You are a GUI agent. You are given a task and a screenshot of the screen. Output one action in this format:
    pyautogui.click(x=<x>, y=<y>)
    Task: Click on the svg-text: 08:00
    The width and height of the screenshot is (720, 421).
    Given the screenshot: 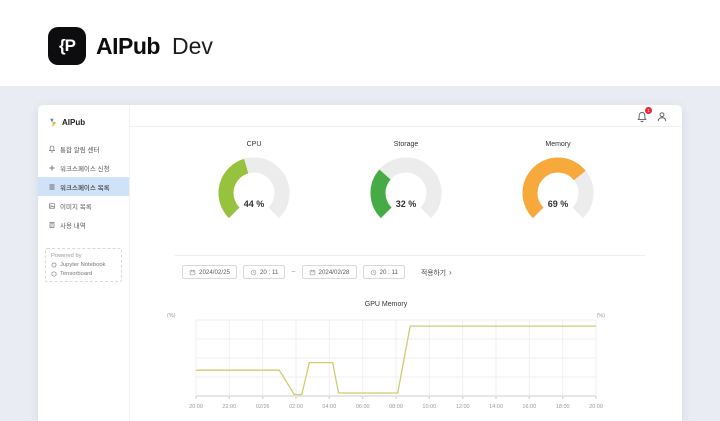 What is the action you would take?
    pyautogui.click(x=396, y=407)
    